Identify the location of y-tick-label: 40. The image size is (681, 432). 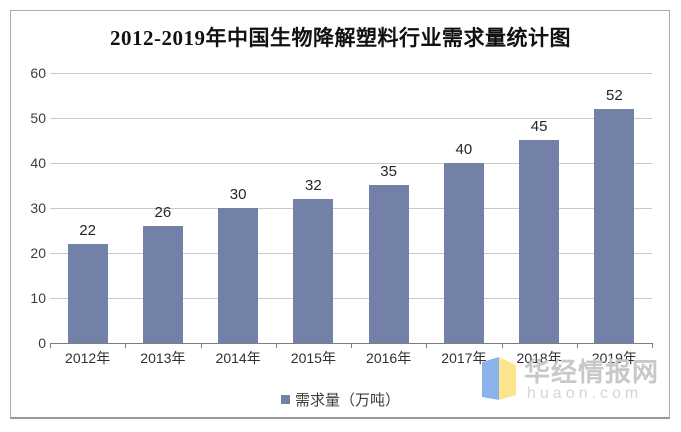
(38, 163).